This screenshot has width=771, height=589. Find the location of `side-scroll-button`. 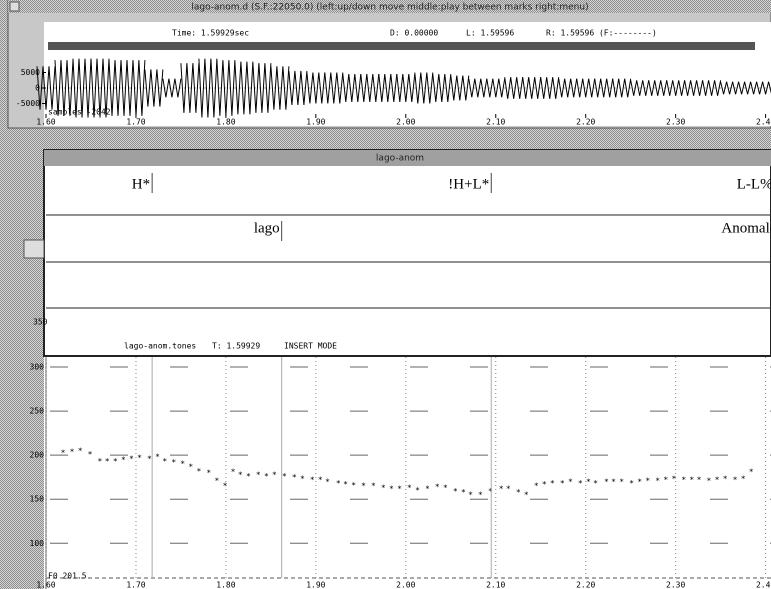

side-scroll-button is located at coordinates (34, 249).